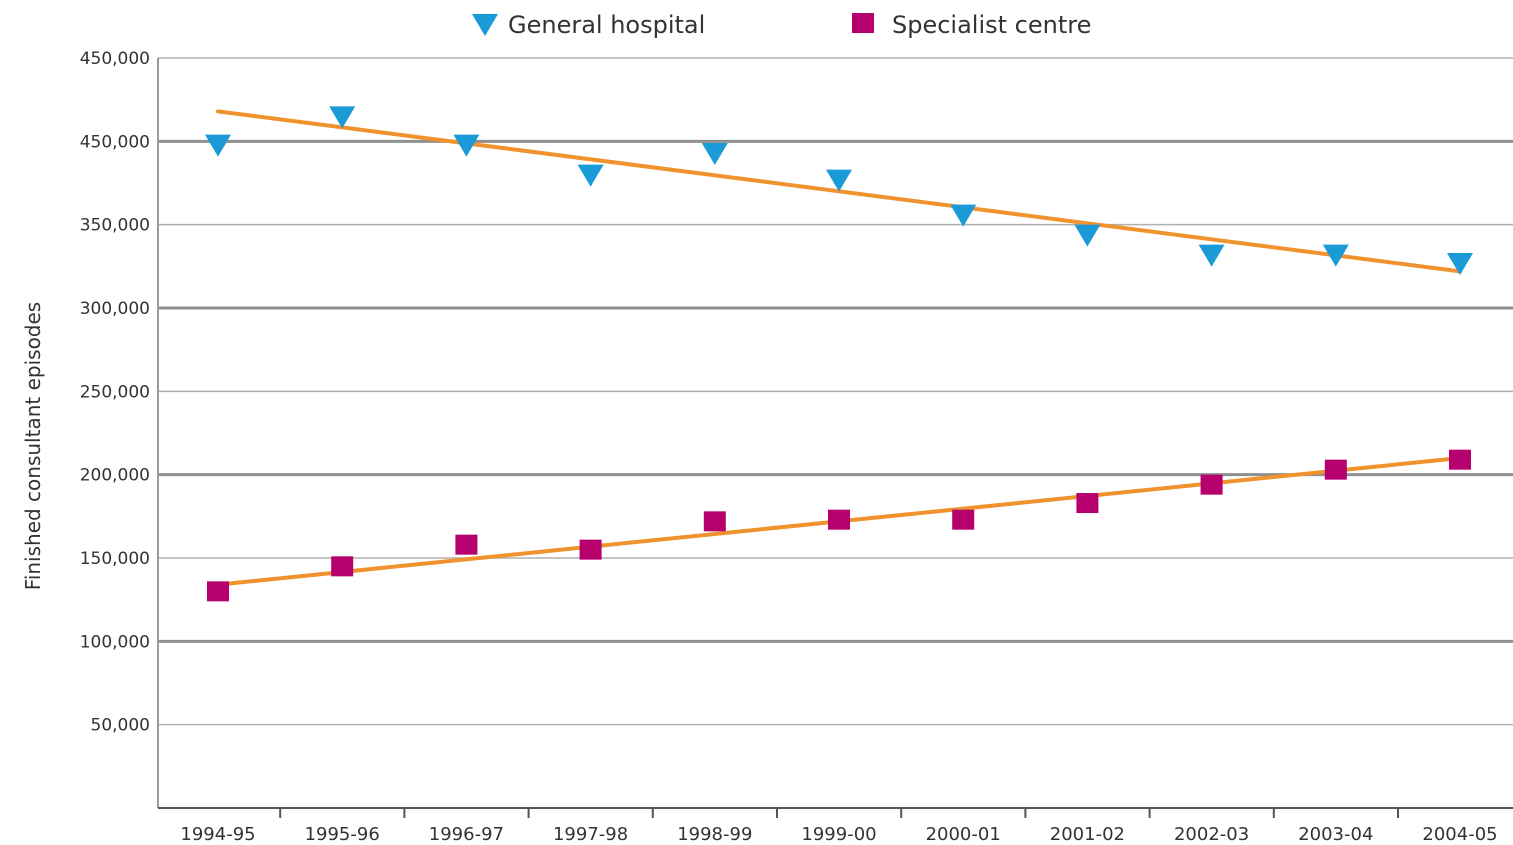  I want to click on x-tick-label: 1996-97, so click(466, 834).